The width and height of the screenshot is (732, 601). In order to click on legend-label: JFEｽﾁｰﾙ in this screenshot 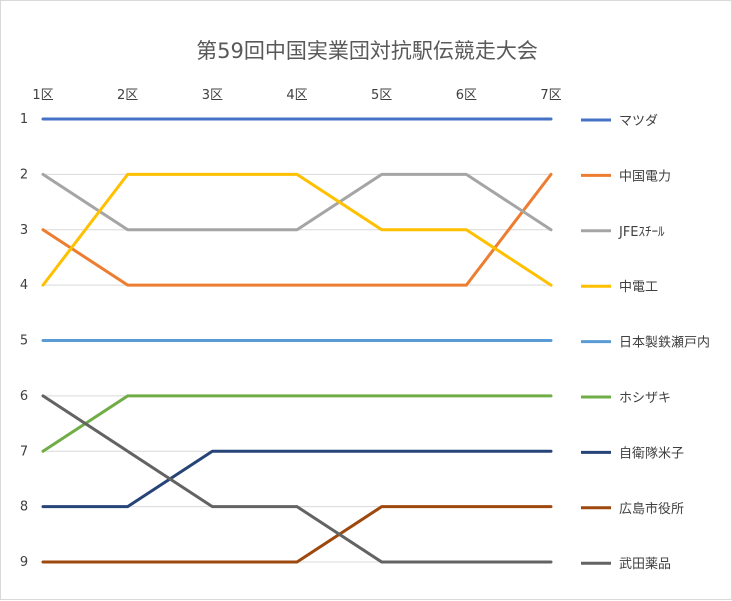, I will do `click(641, 232)`.